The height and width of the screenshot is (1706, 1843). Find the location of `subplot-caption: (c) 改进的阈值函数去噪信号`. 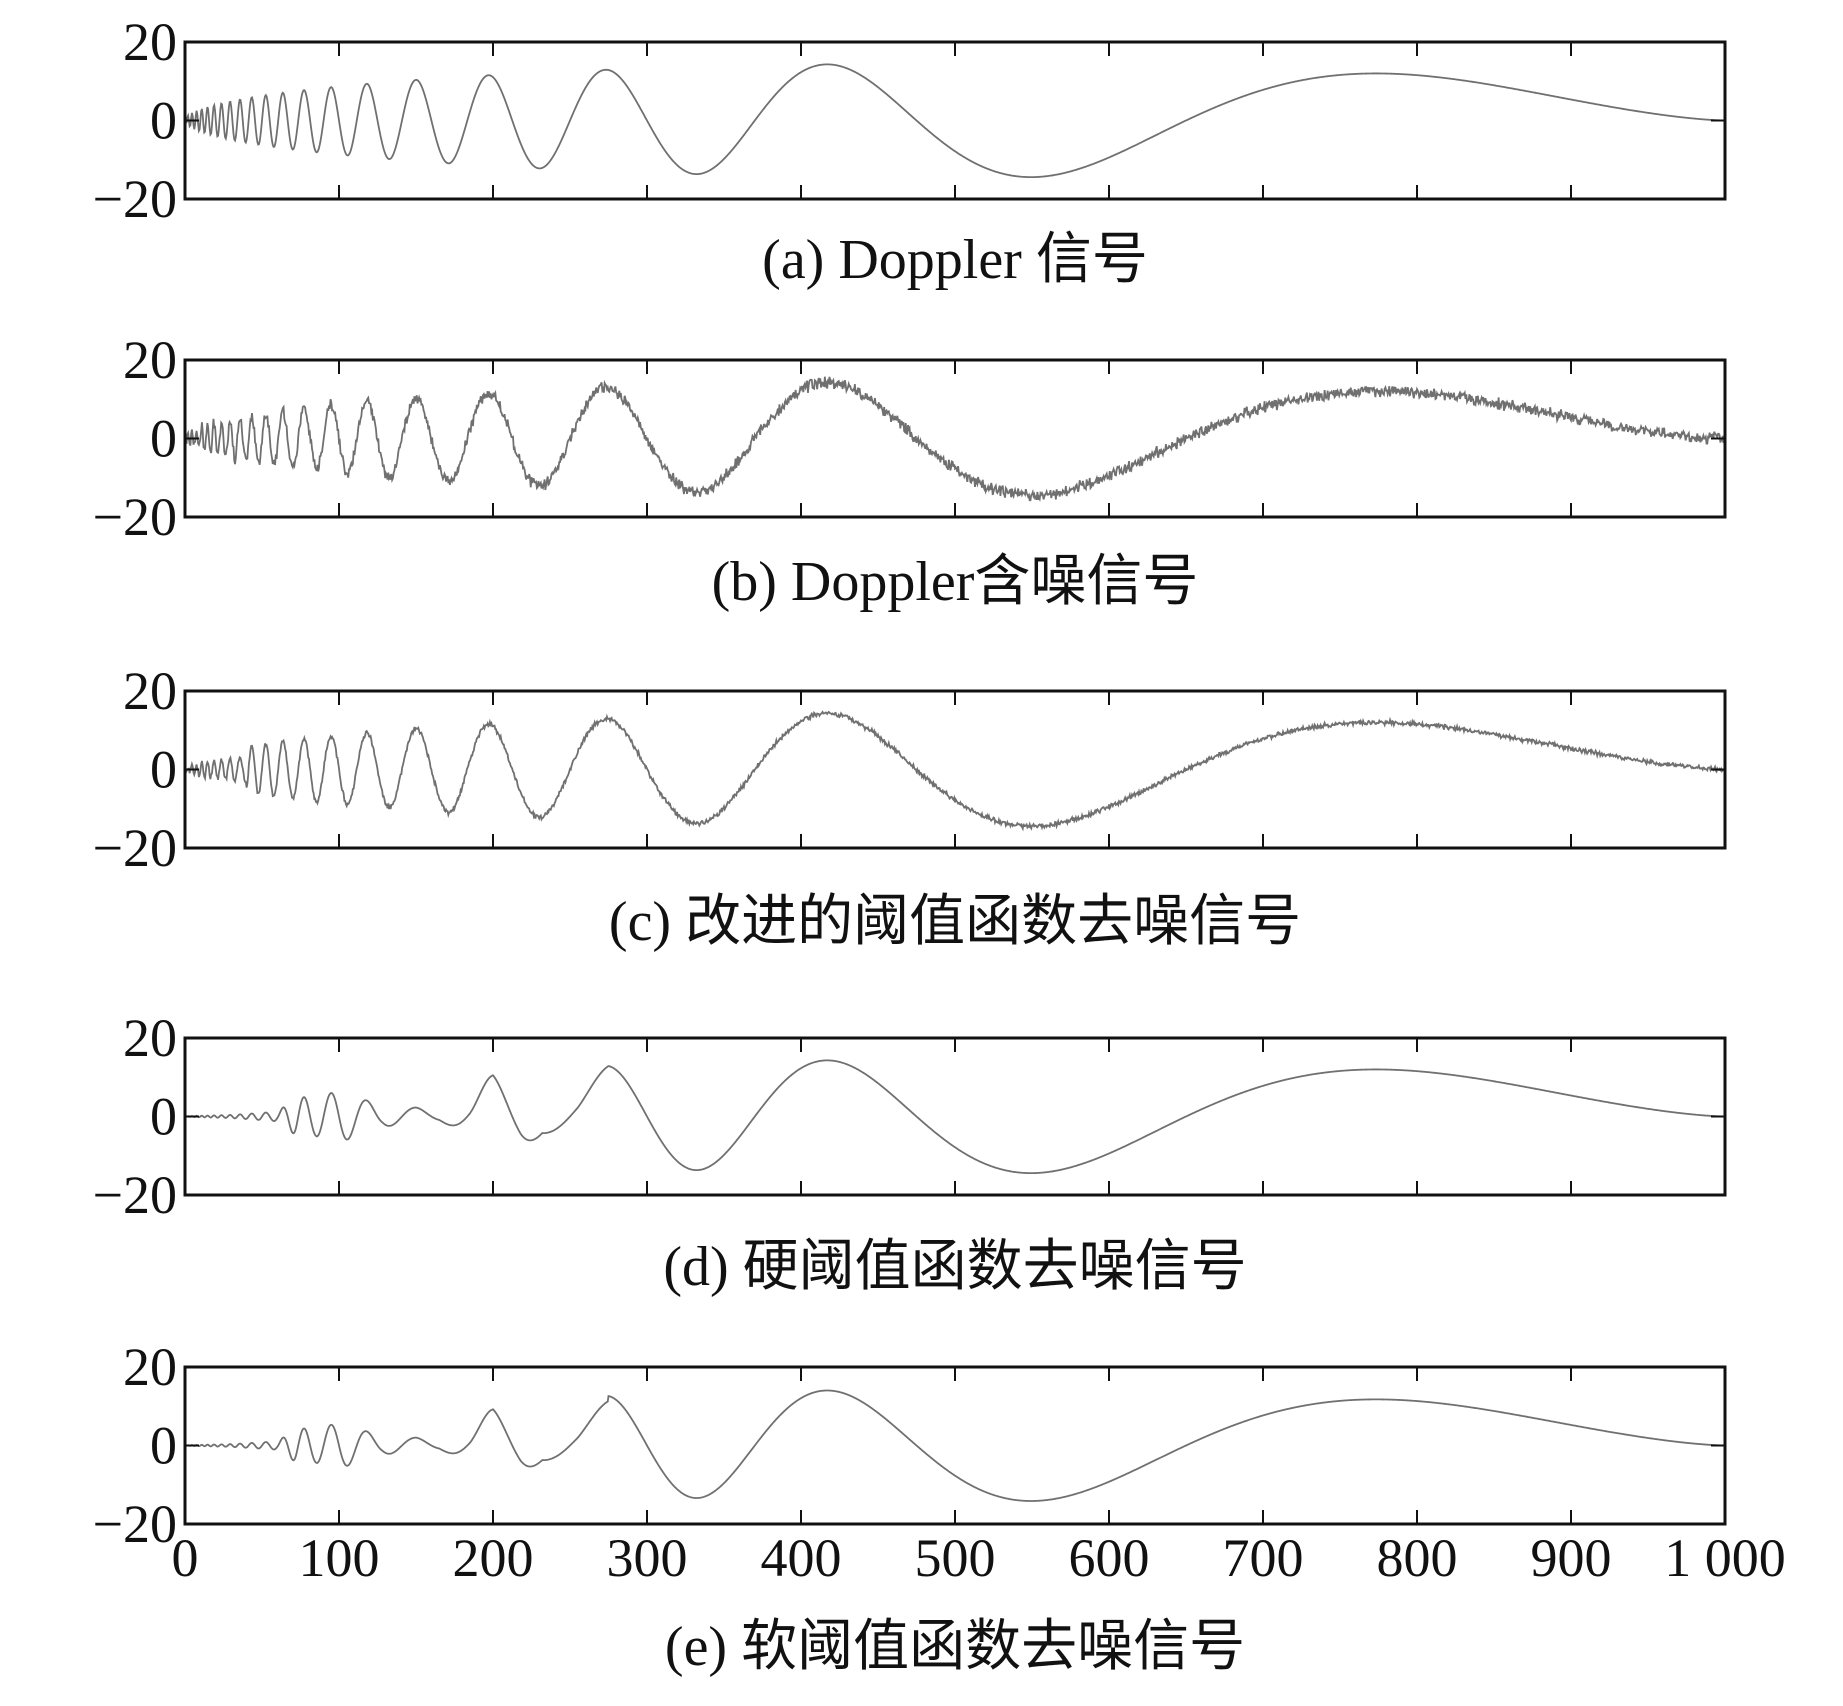

subplot-caption: (c) 改进的阈值函数去噪信号 is located at coordinates (955, 922).